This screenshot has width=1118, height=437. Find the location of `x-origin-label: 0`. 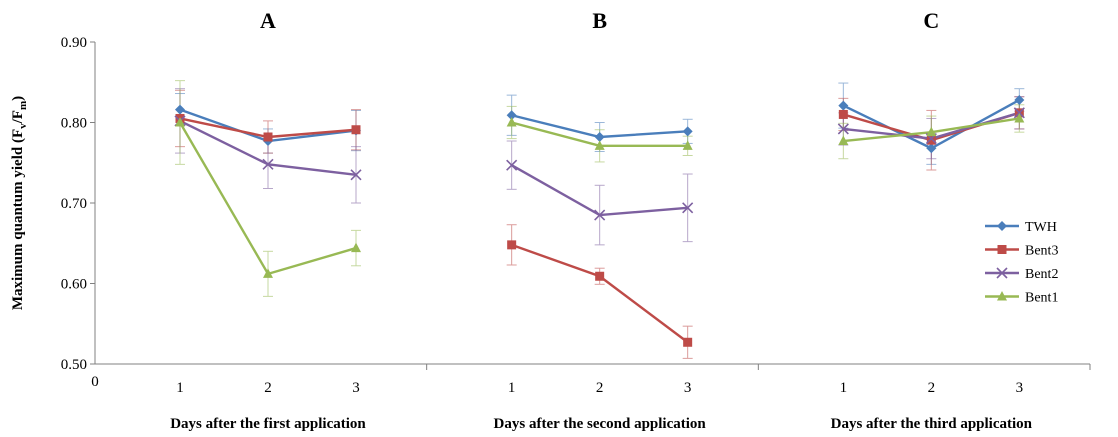

x-origin-label: 0 is located at coordinates (95, 382).